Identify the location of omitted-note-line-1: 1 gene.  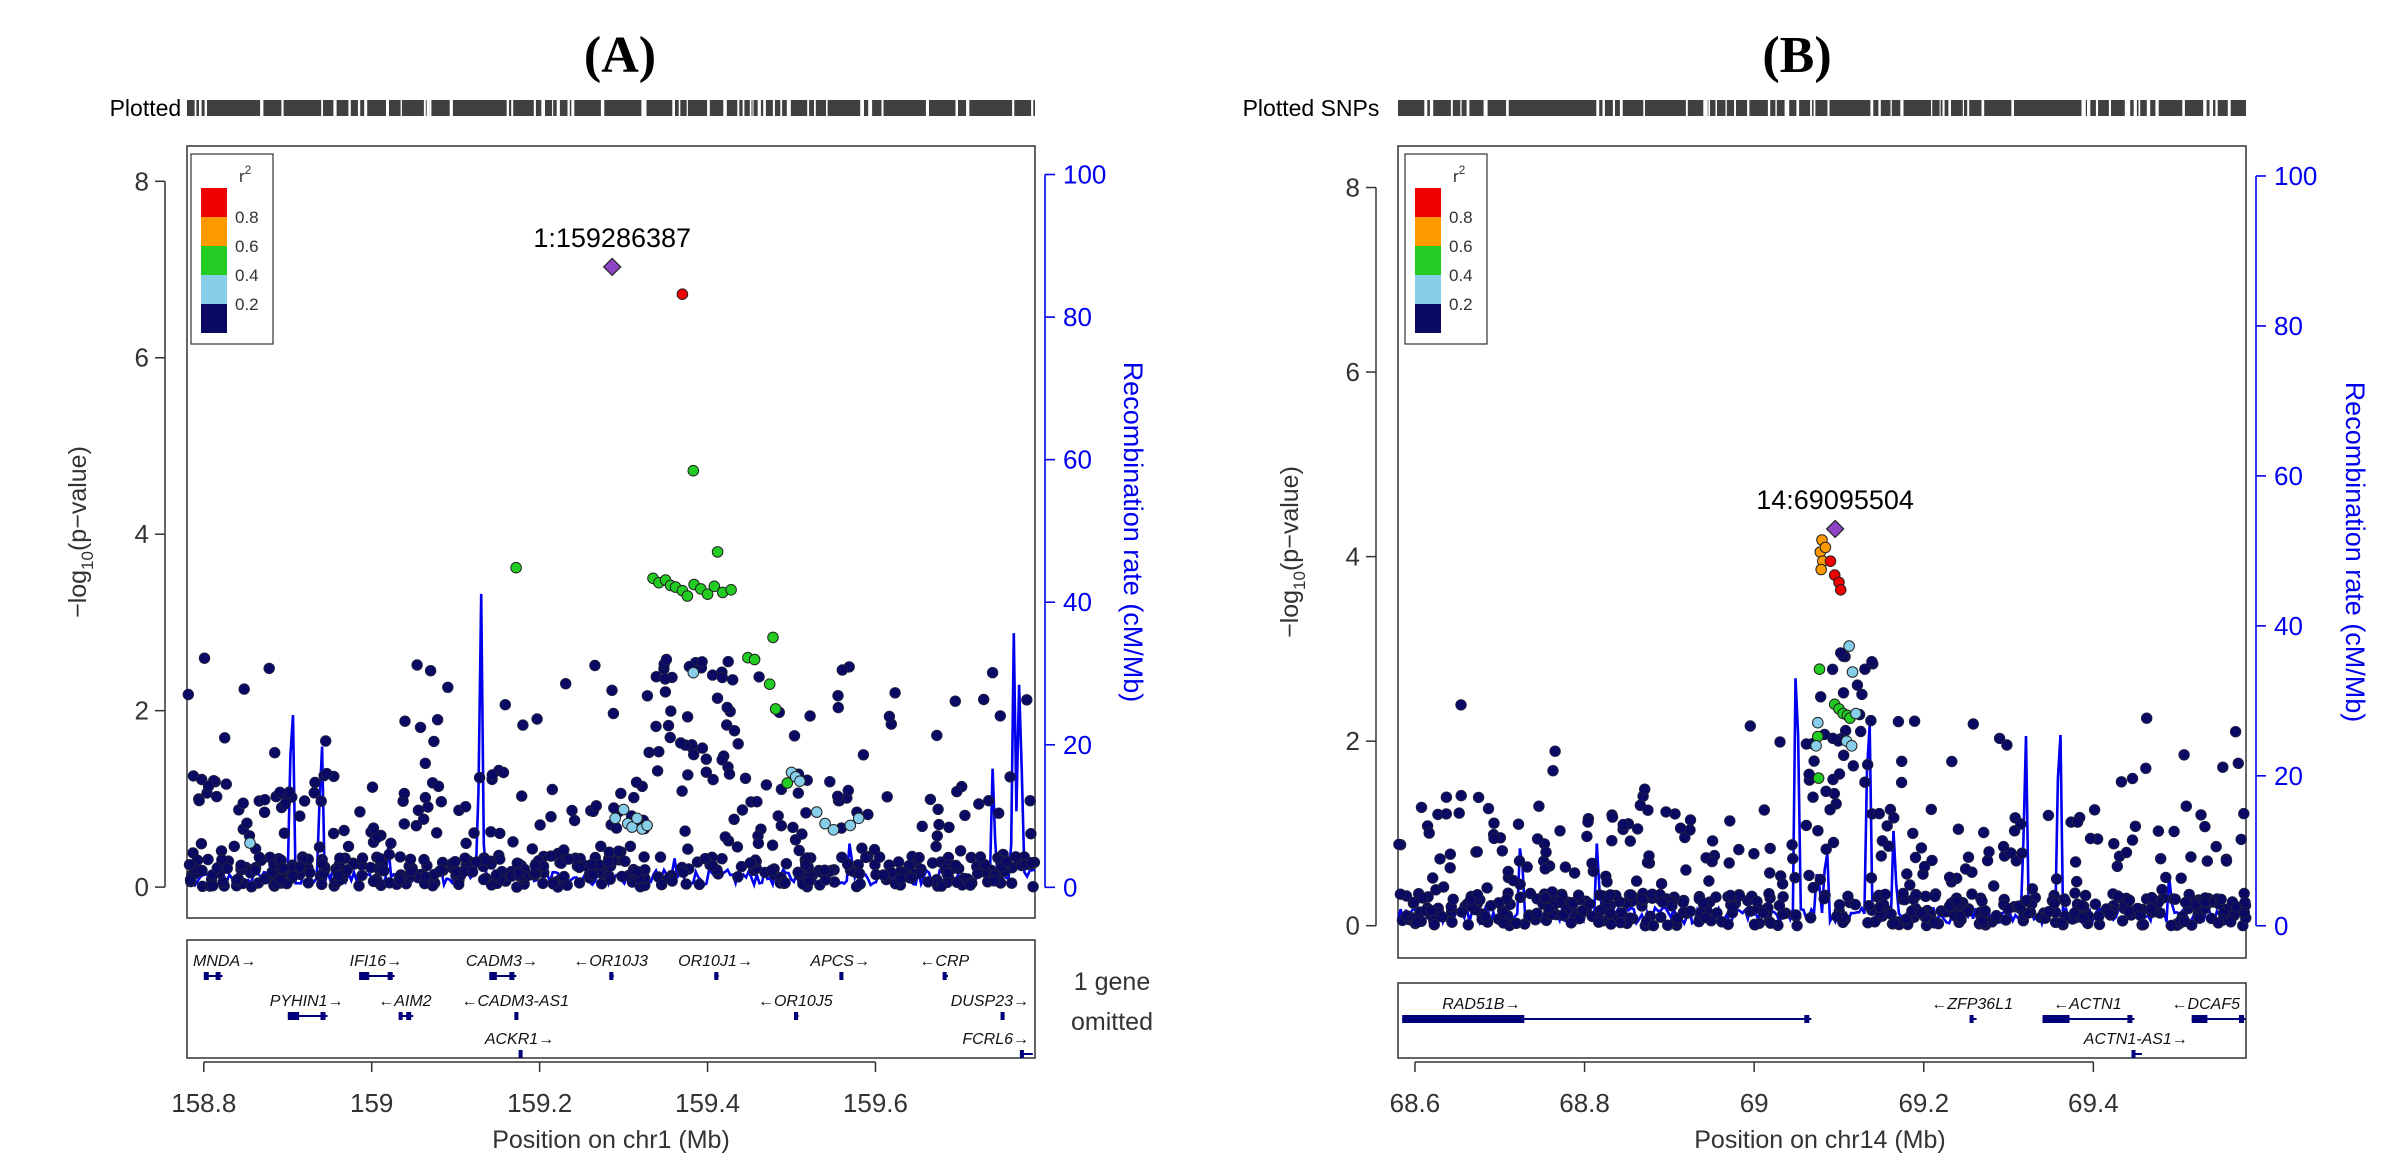
(1112, 982).